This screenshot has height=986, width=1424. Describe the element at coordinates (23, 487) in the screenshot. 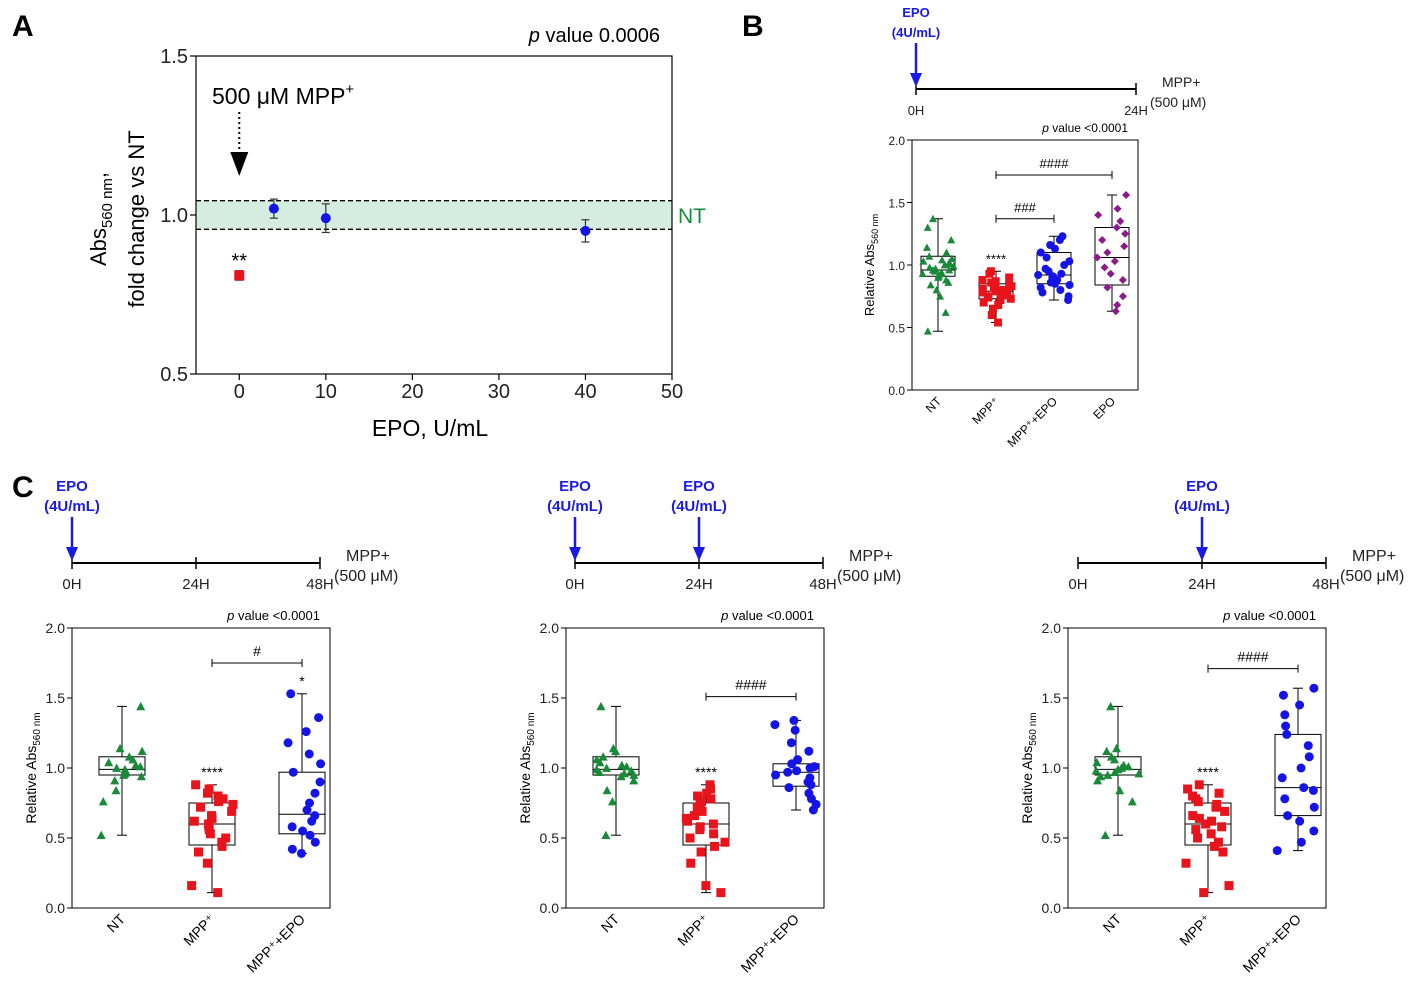

I see `panel-label-c: C` at that location.